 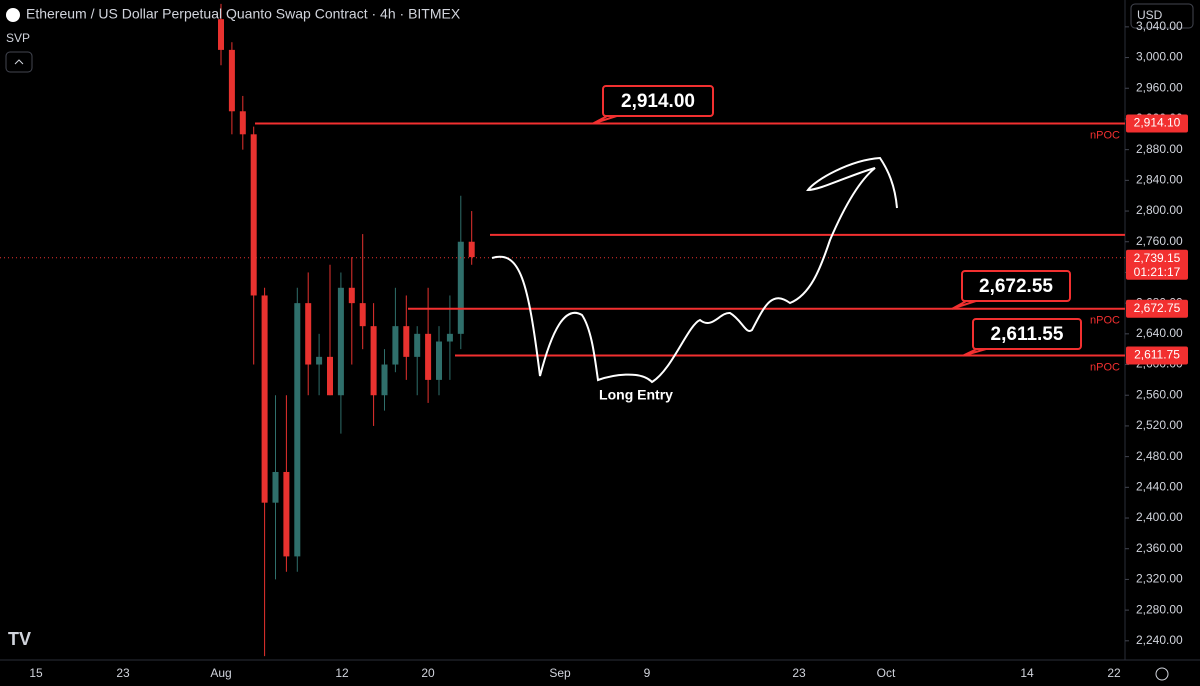 I want to click on y-tick-label: 2,880.00, so click(x=1159, y=149).